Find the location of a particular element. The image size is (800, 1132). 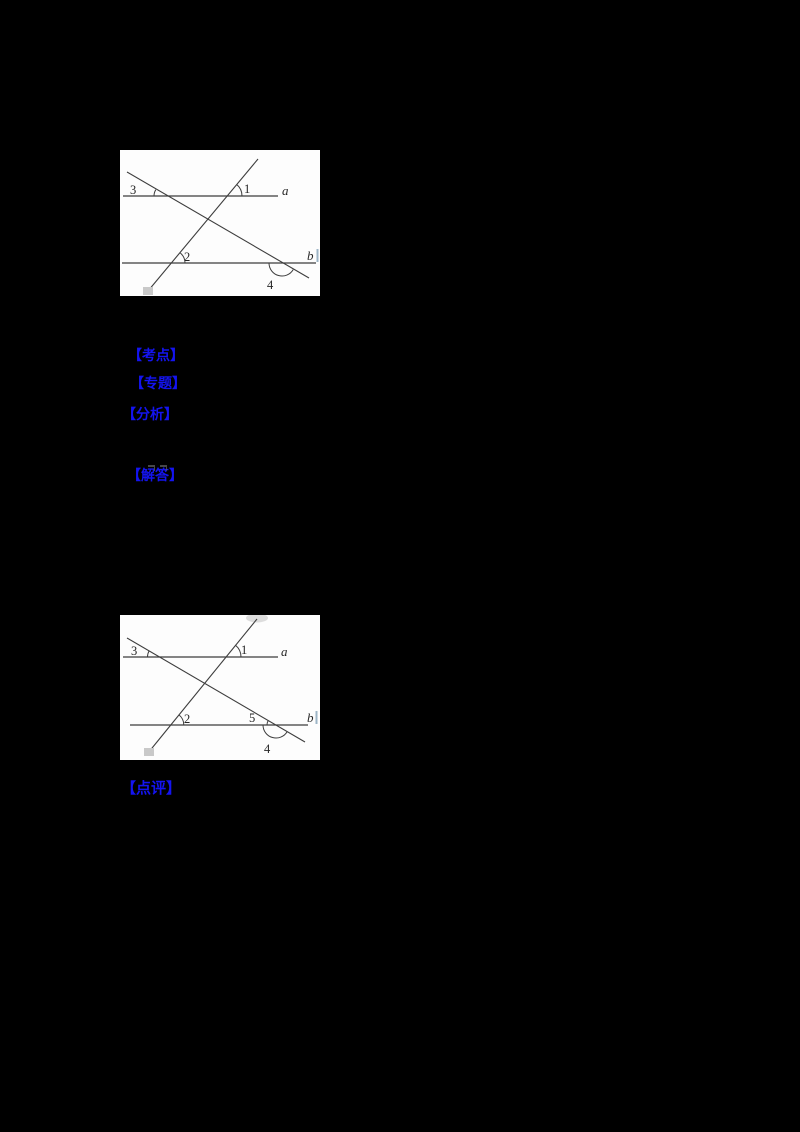

figure-2-drawing: 1 2 3 4 5 a b is located at coordinates (220, 685).